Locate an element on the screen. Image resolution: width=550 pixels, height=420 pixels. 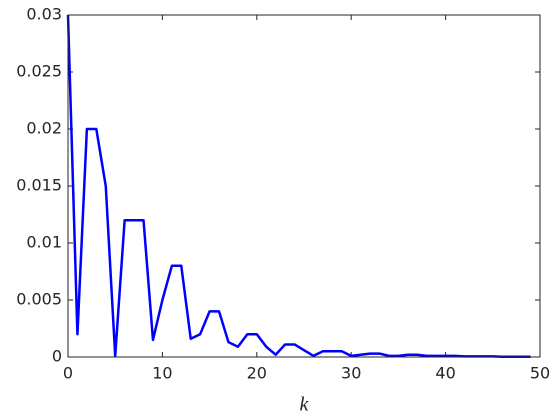
x-tick-label: 50 is located at coordinates (540, 373).